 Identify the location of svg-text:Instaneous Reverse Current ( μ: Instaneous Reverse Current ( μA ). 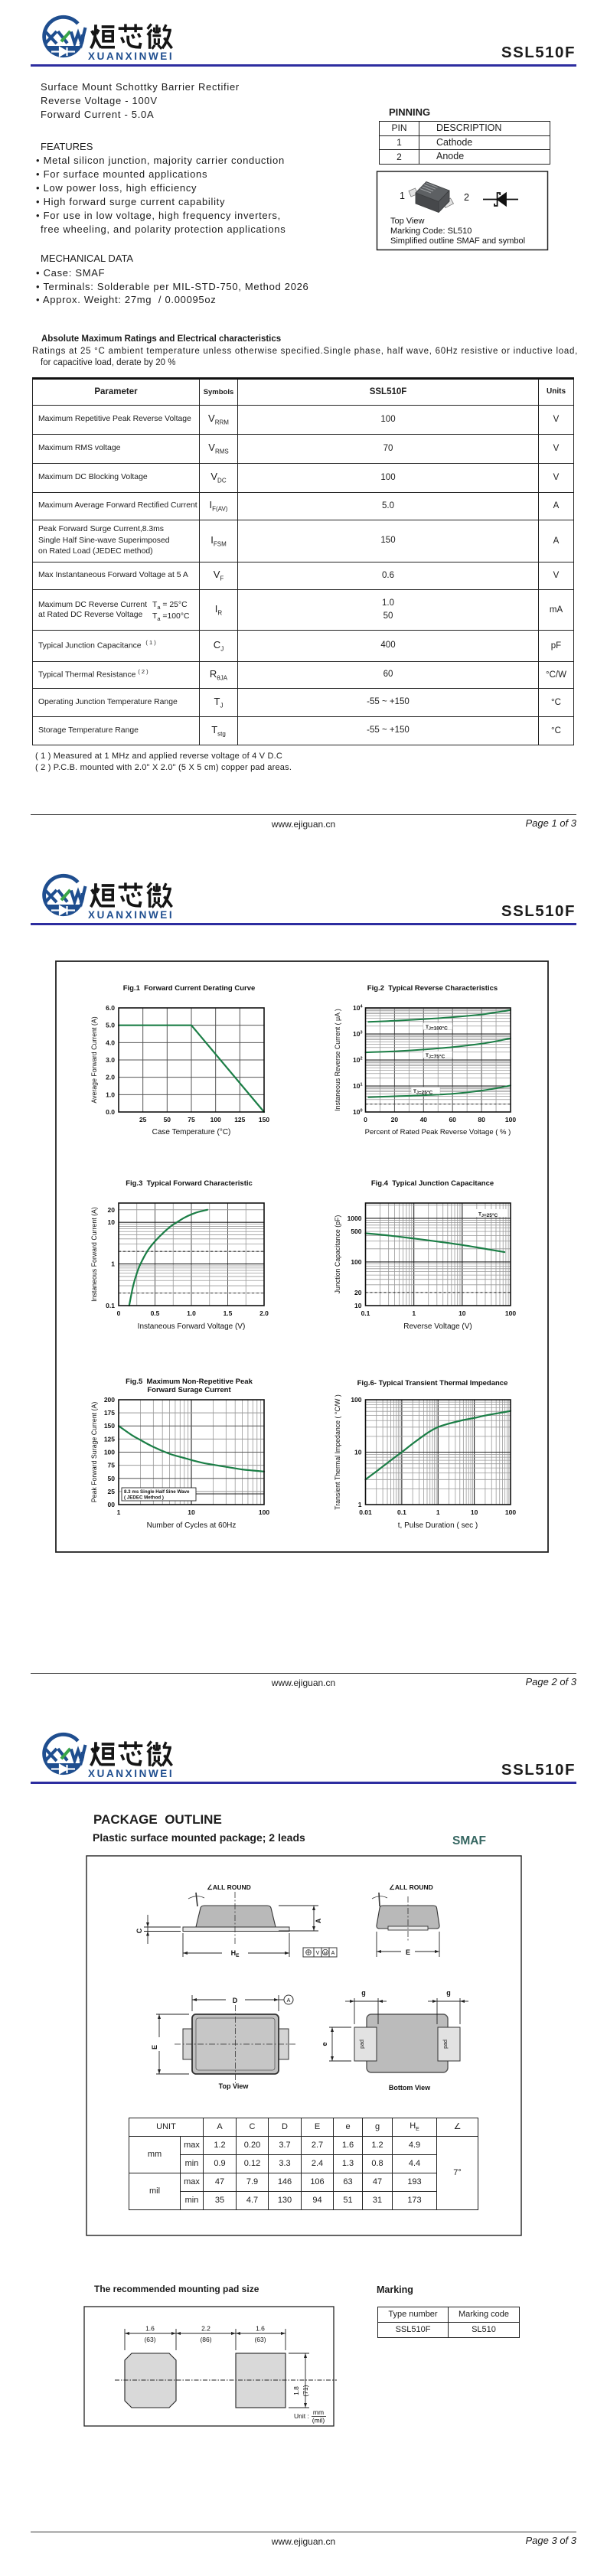
(338, 1060).